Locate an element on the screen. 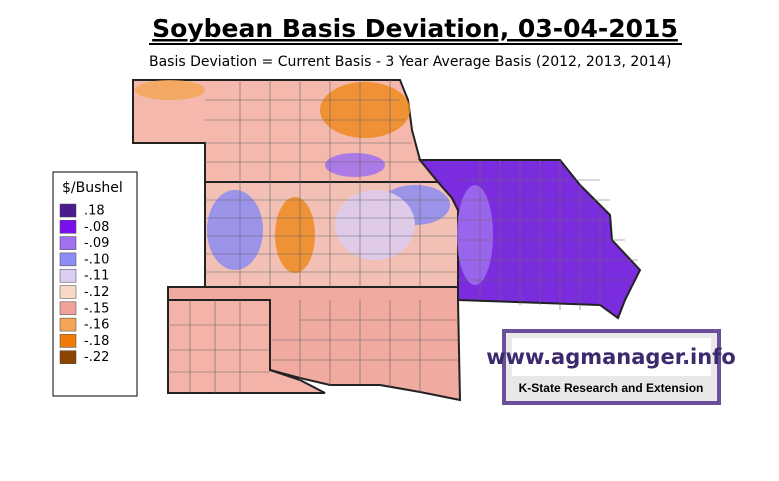 The width and height of the screenshot is (779, 481). legend-title: $/Bushel is located at coordinates (92, 188).